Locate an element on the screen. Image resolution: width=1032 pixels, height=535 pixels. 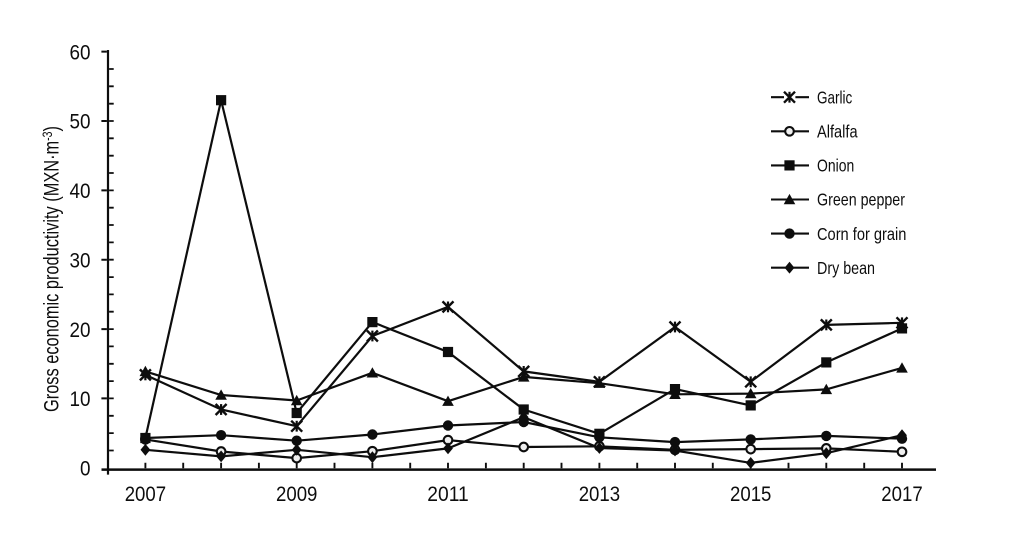
svg-text: 40 is located at coordinates (80, 191).